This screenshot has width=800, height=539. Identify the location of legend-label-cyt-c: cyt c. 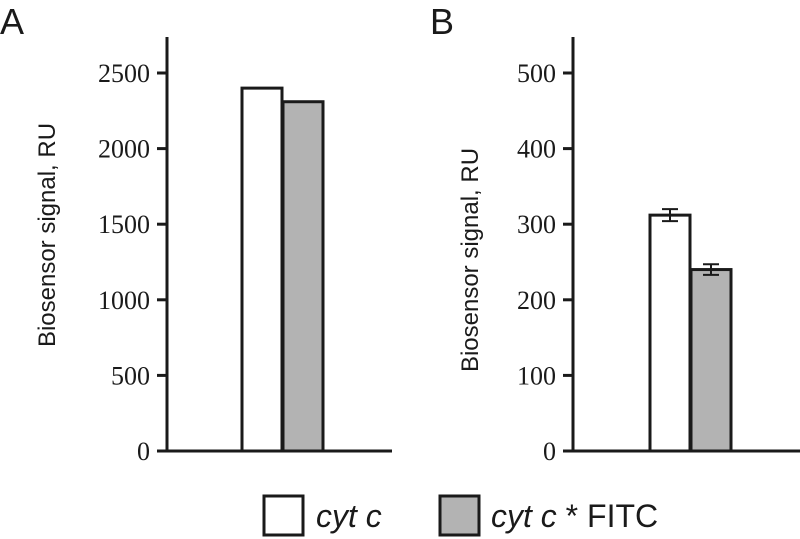
(349, 516).